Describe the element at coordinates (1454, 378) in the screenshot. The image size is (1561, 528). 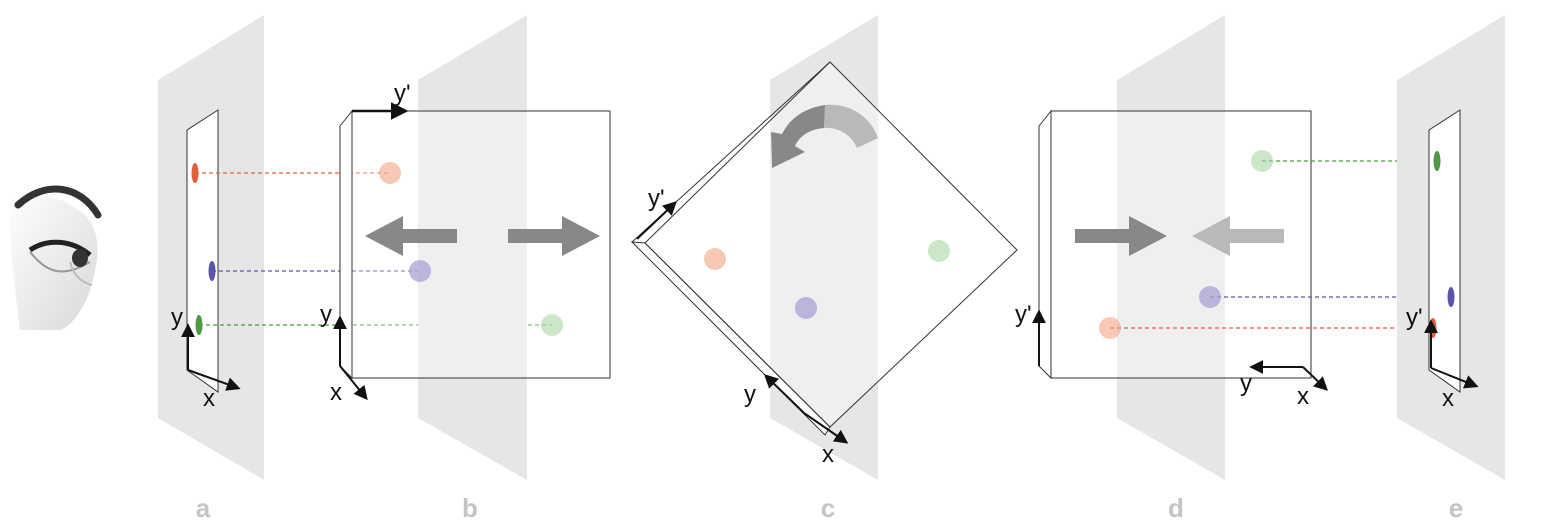
I see `axis-x-e` at that location.